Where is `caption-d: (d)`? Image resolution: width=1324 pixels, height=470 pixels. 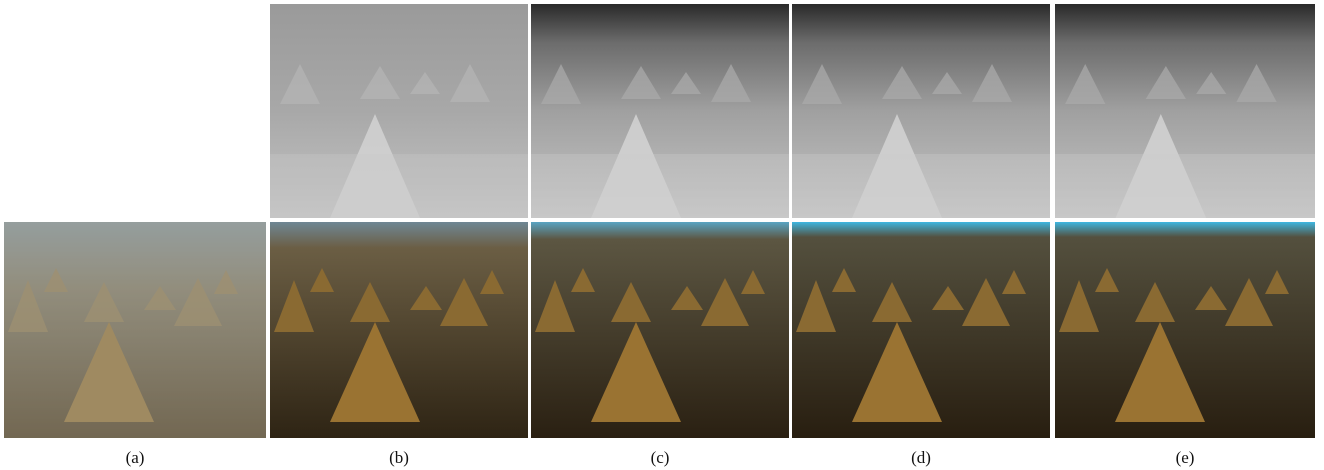
caption-d: (d) is located at coordinates (921, 458).